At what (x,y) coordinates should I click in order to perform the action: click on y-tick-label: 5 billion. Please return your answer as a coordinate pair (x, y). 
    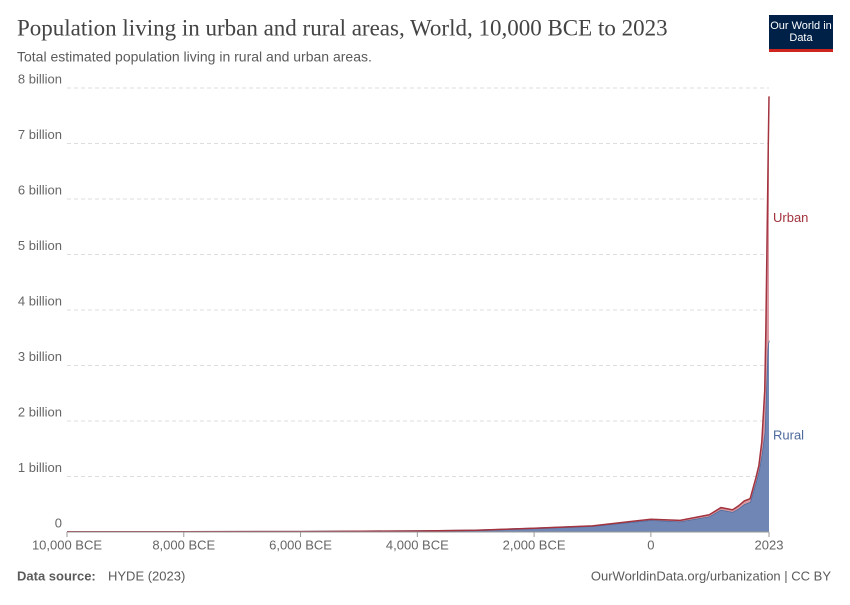
    Looking at the image, I should click on (40, 245).